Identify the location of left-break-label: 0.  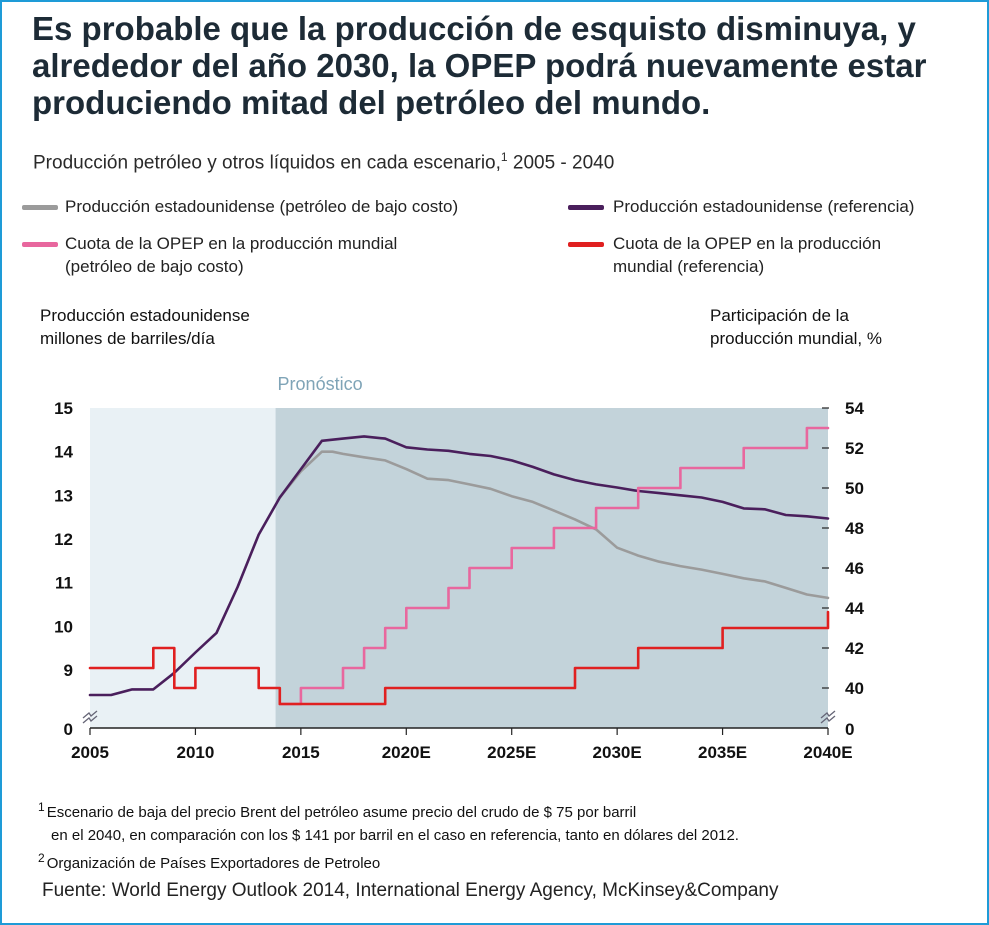
(68, 729).